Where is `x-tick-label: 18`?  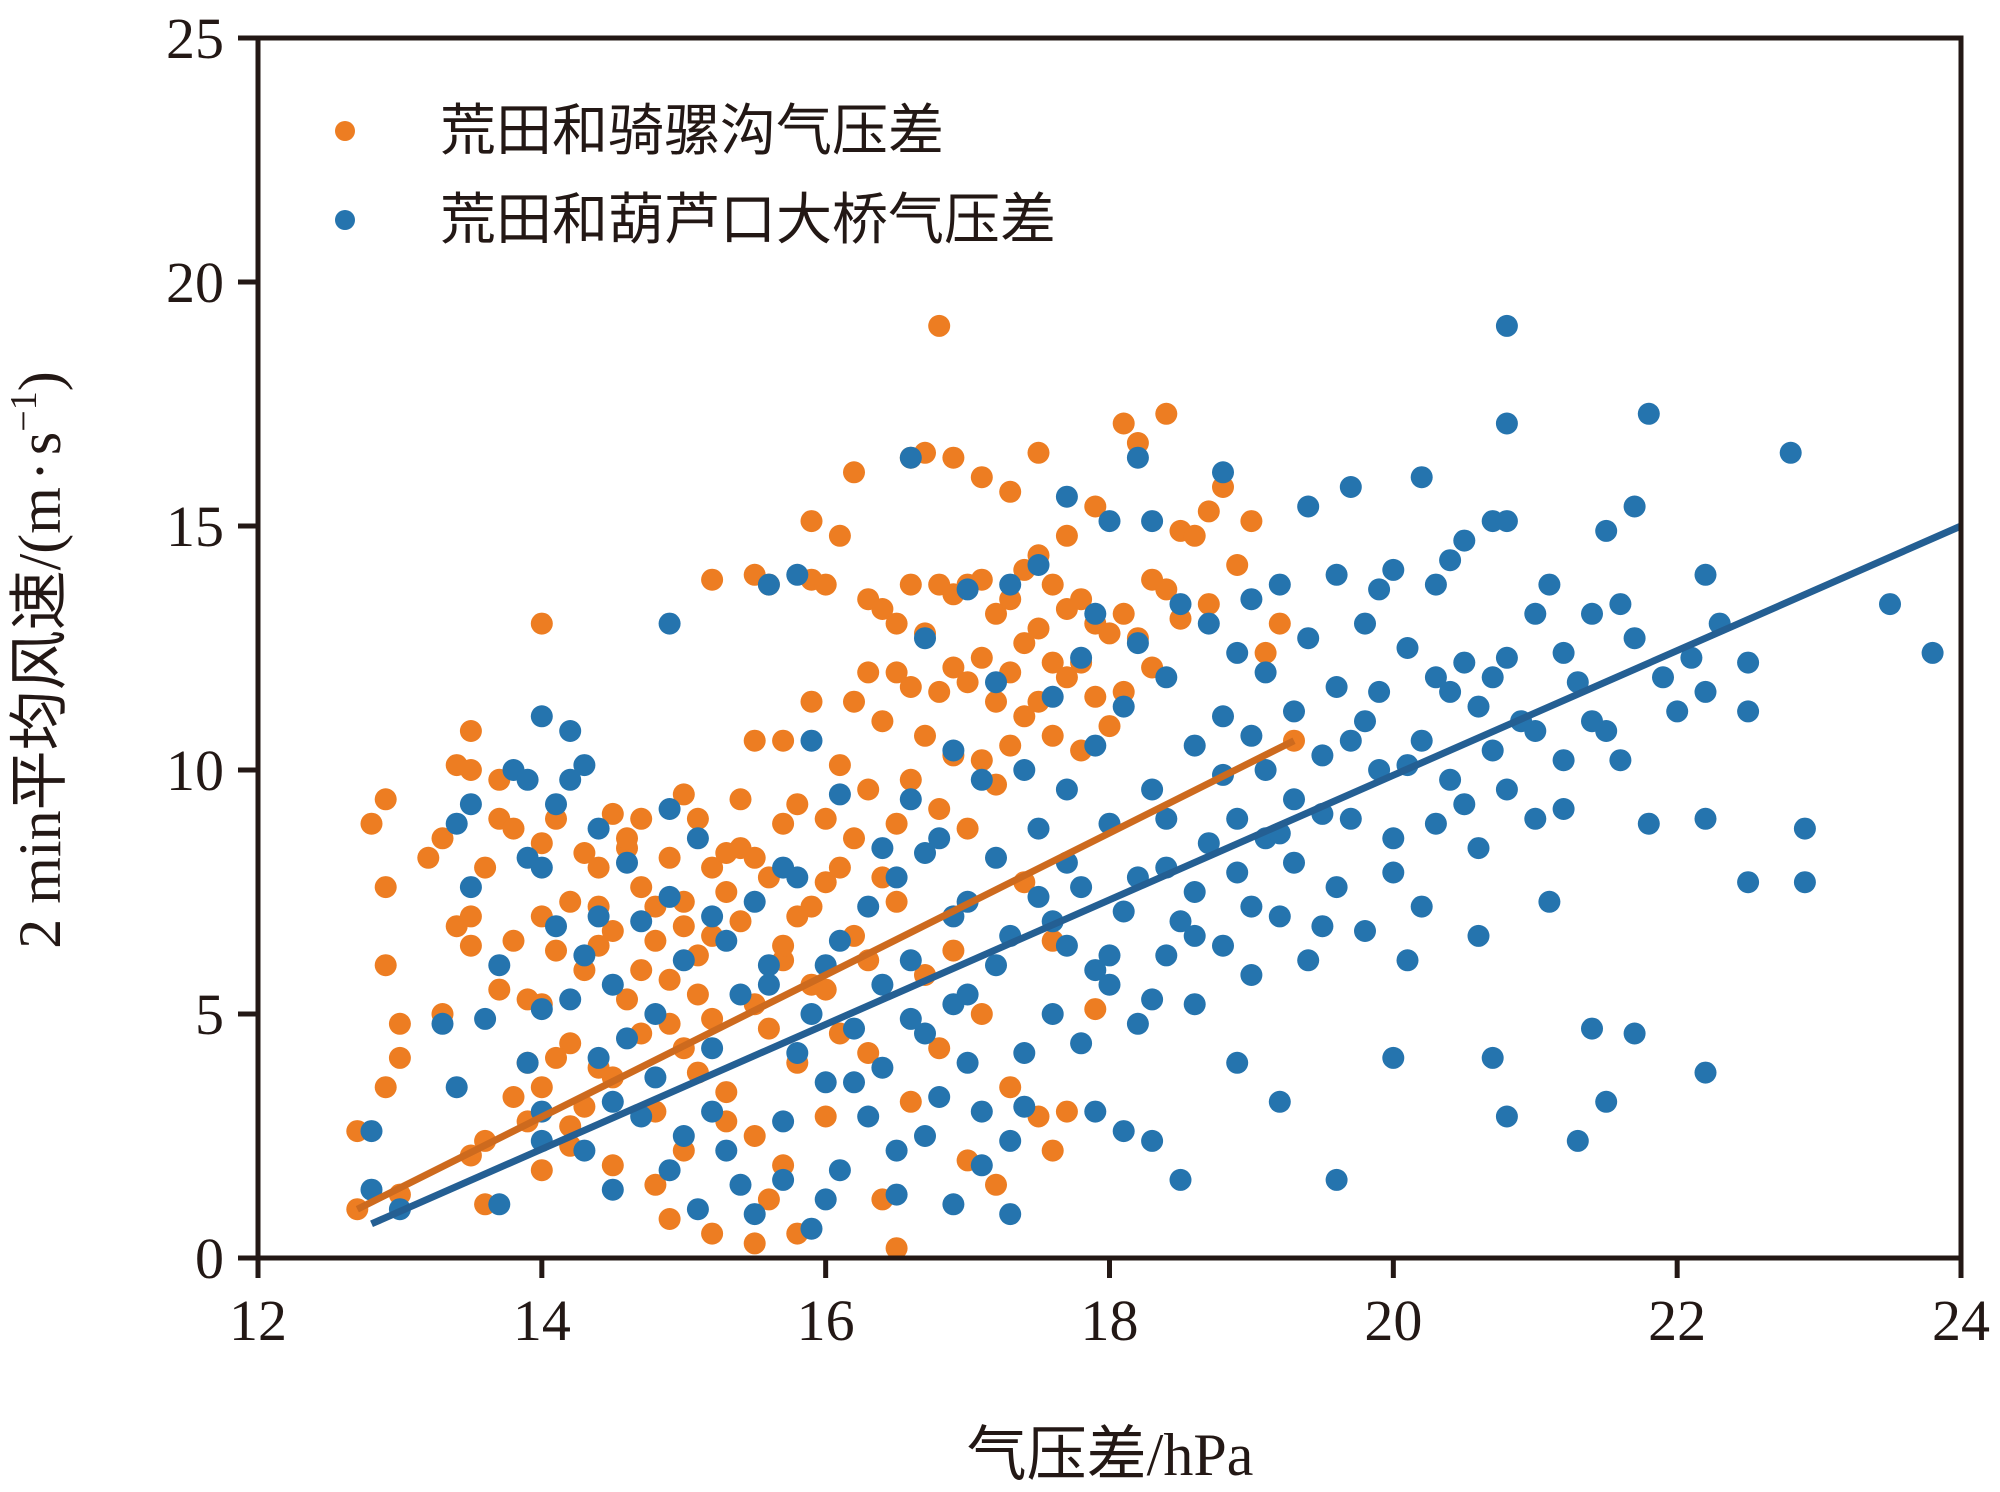 x-tick-label: 18 is located at coordinates (1110, 1320).